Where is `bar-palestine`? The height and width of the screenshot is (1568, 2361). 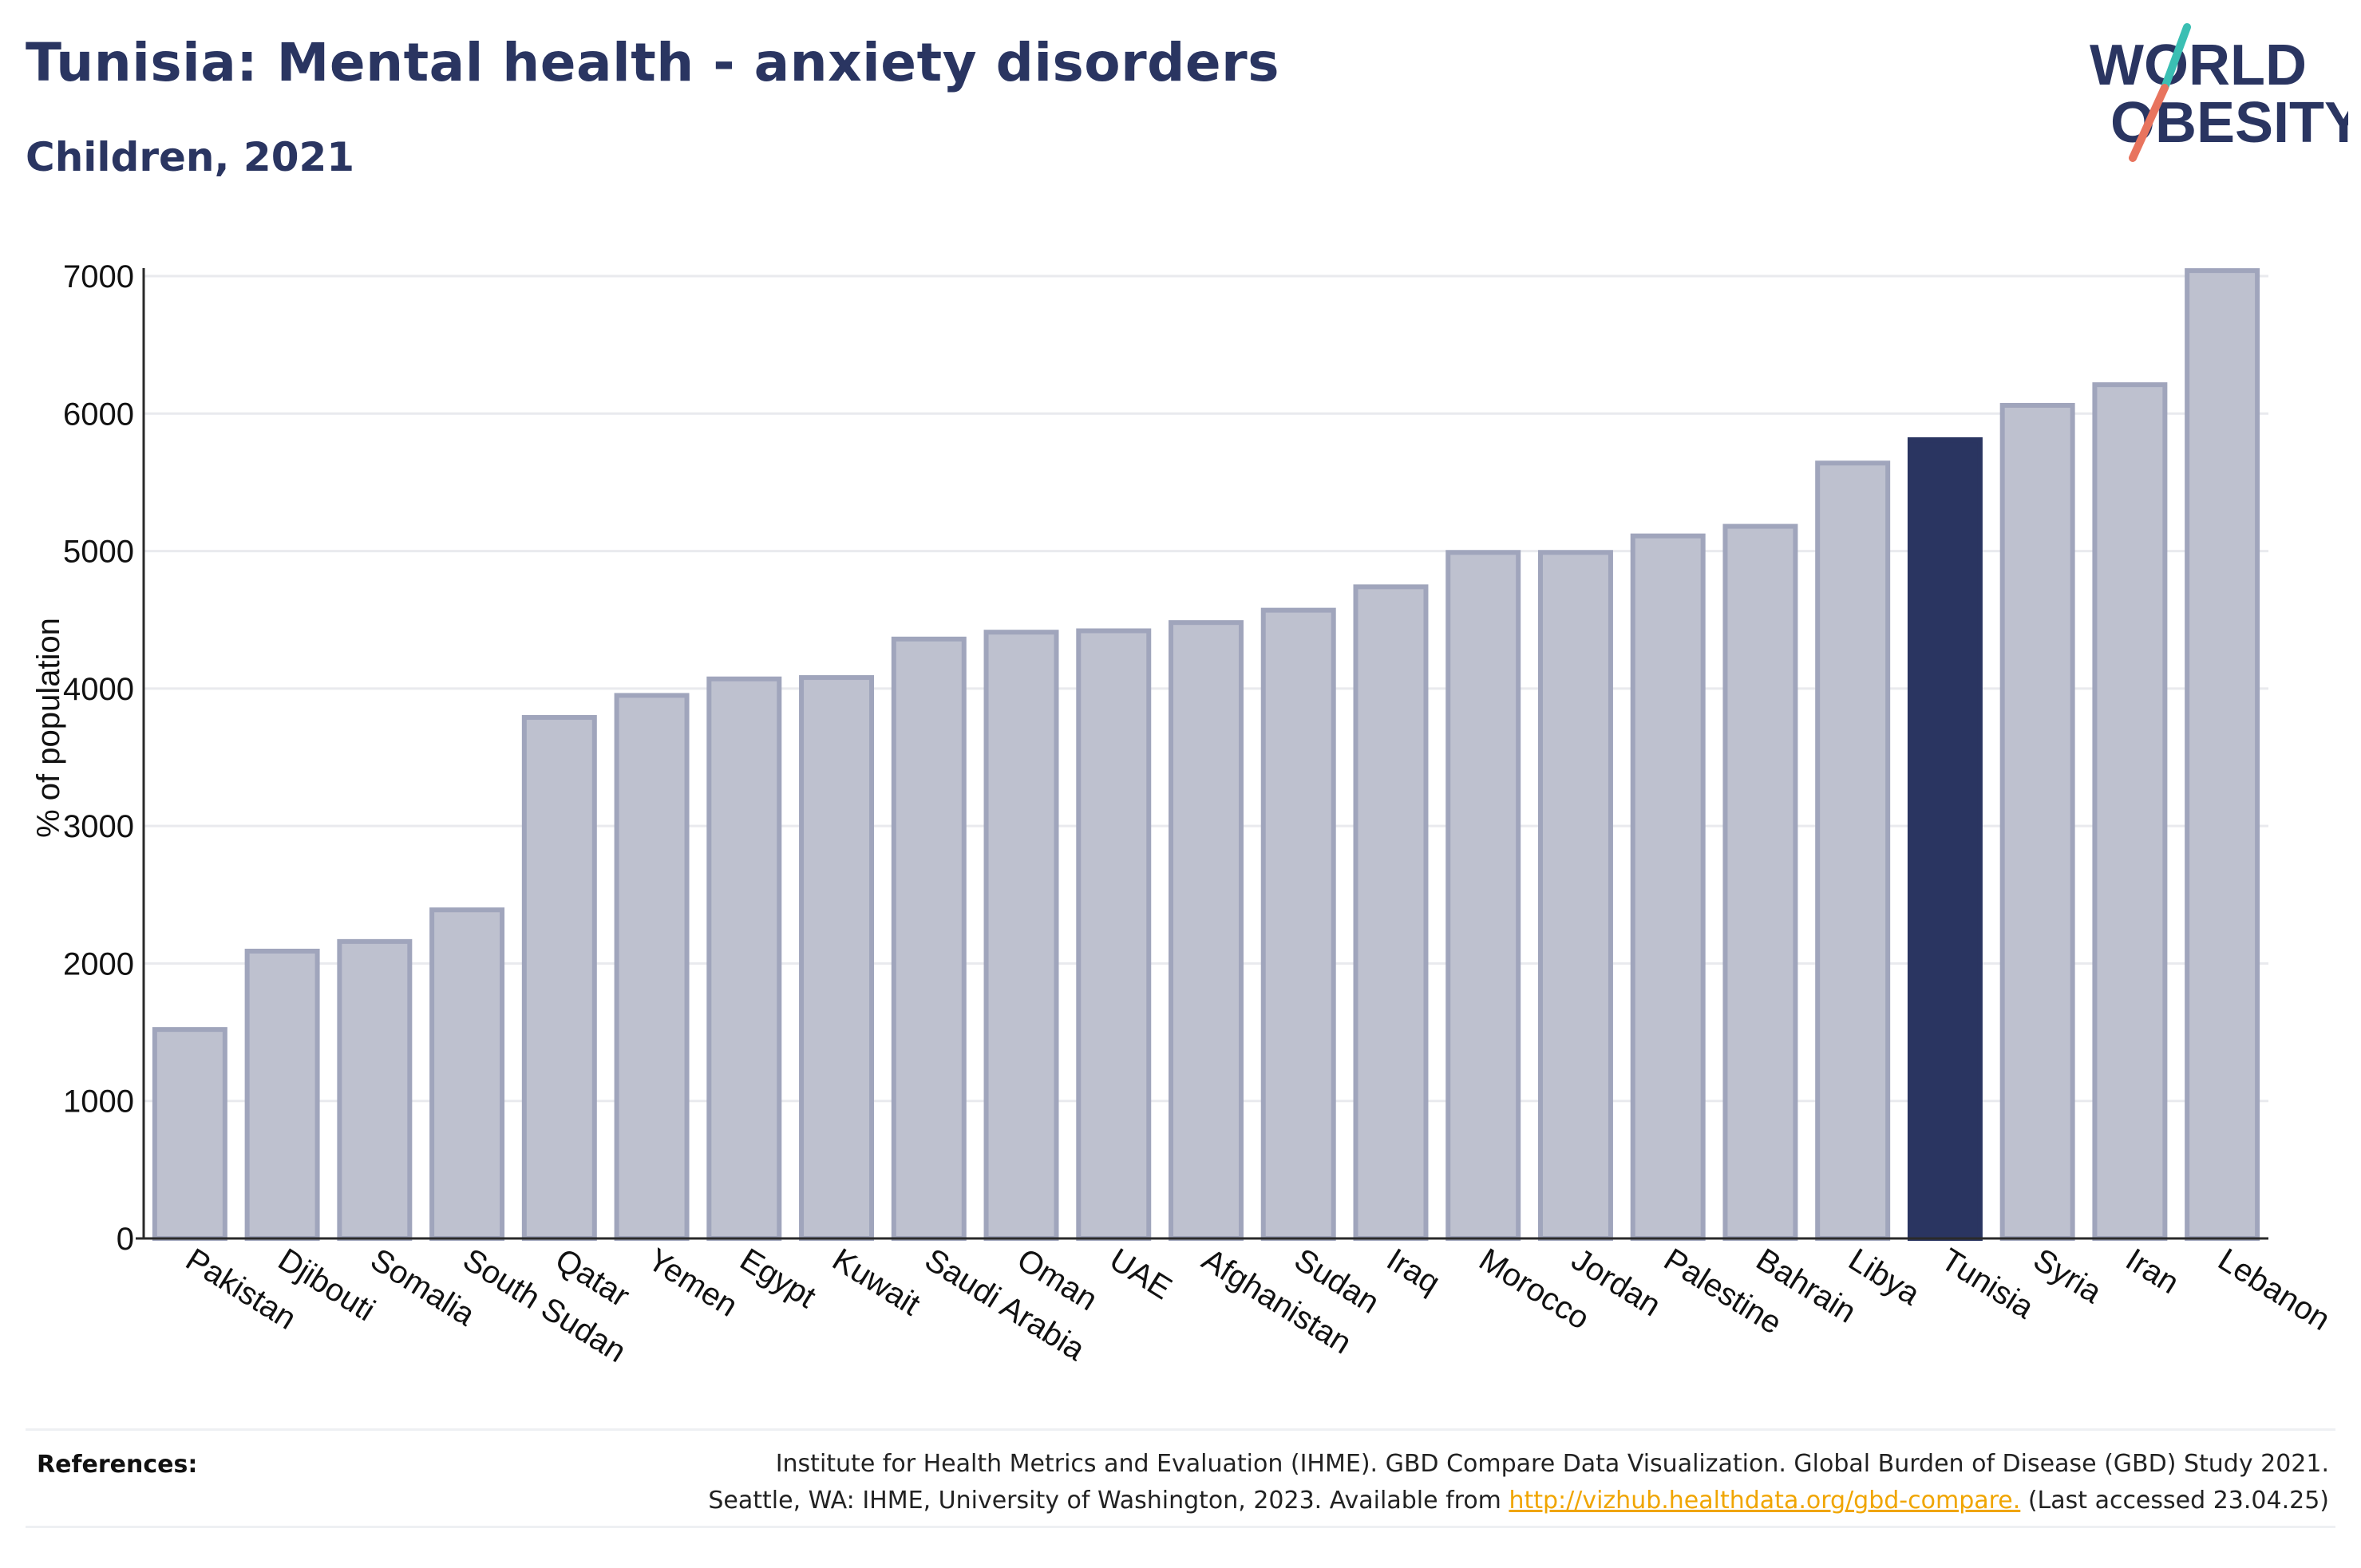 bar-palestine is located at coordinates (1668, 887).